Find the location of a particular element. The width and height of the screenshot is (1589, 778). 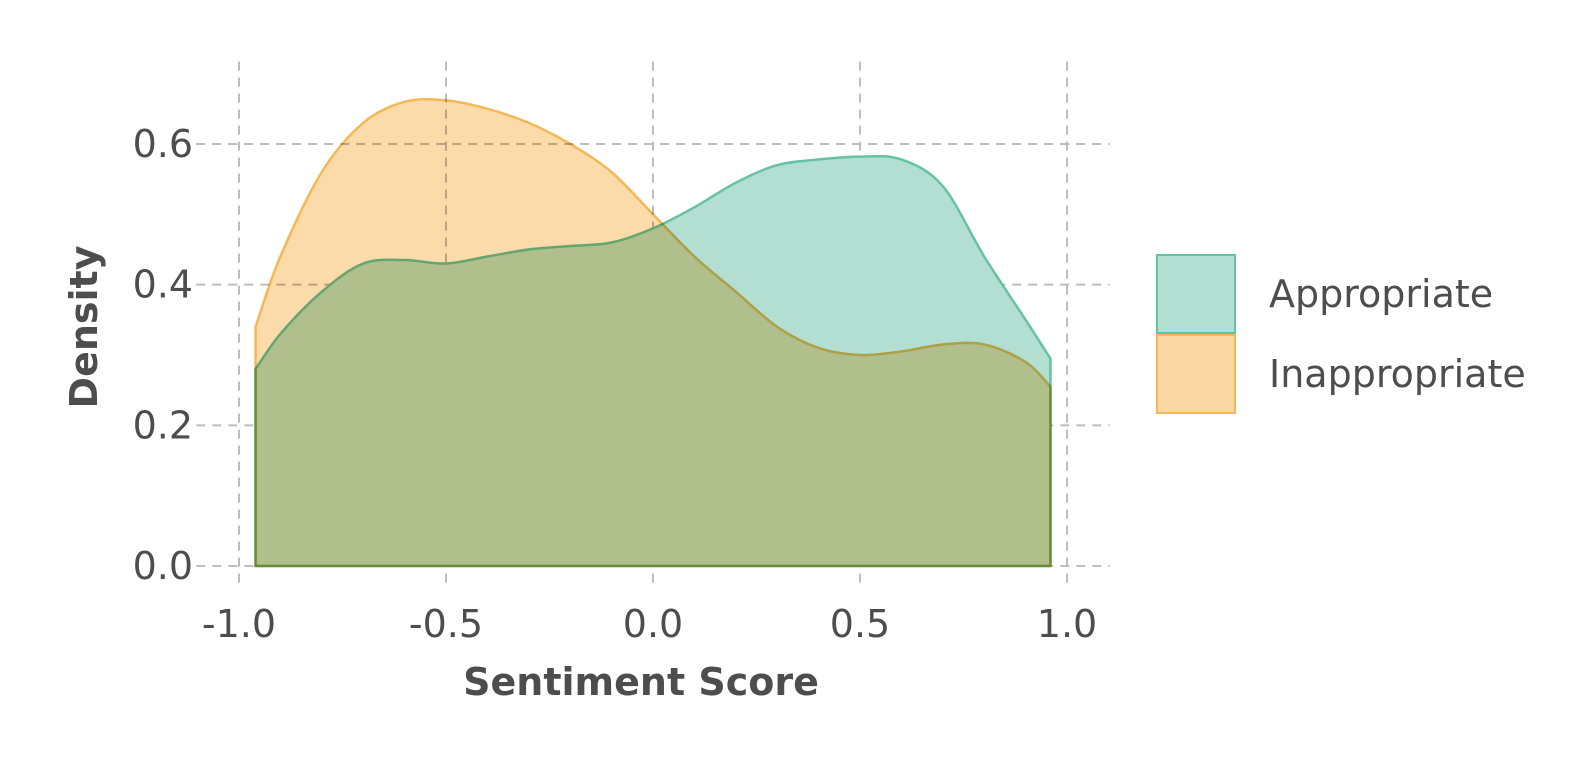

legend-swatch-inappropriate is located at coordinates (1196, 374).